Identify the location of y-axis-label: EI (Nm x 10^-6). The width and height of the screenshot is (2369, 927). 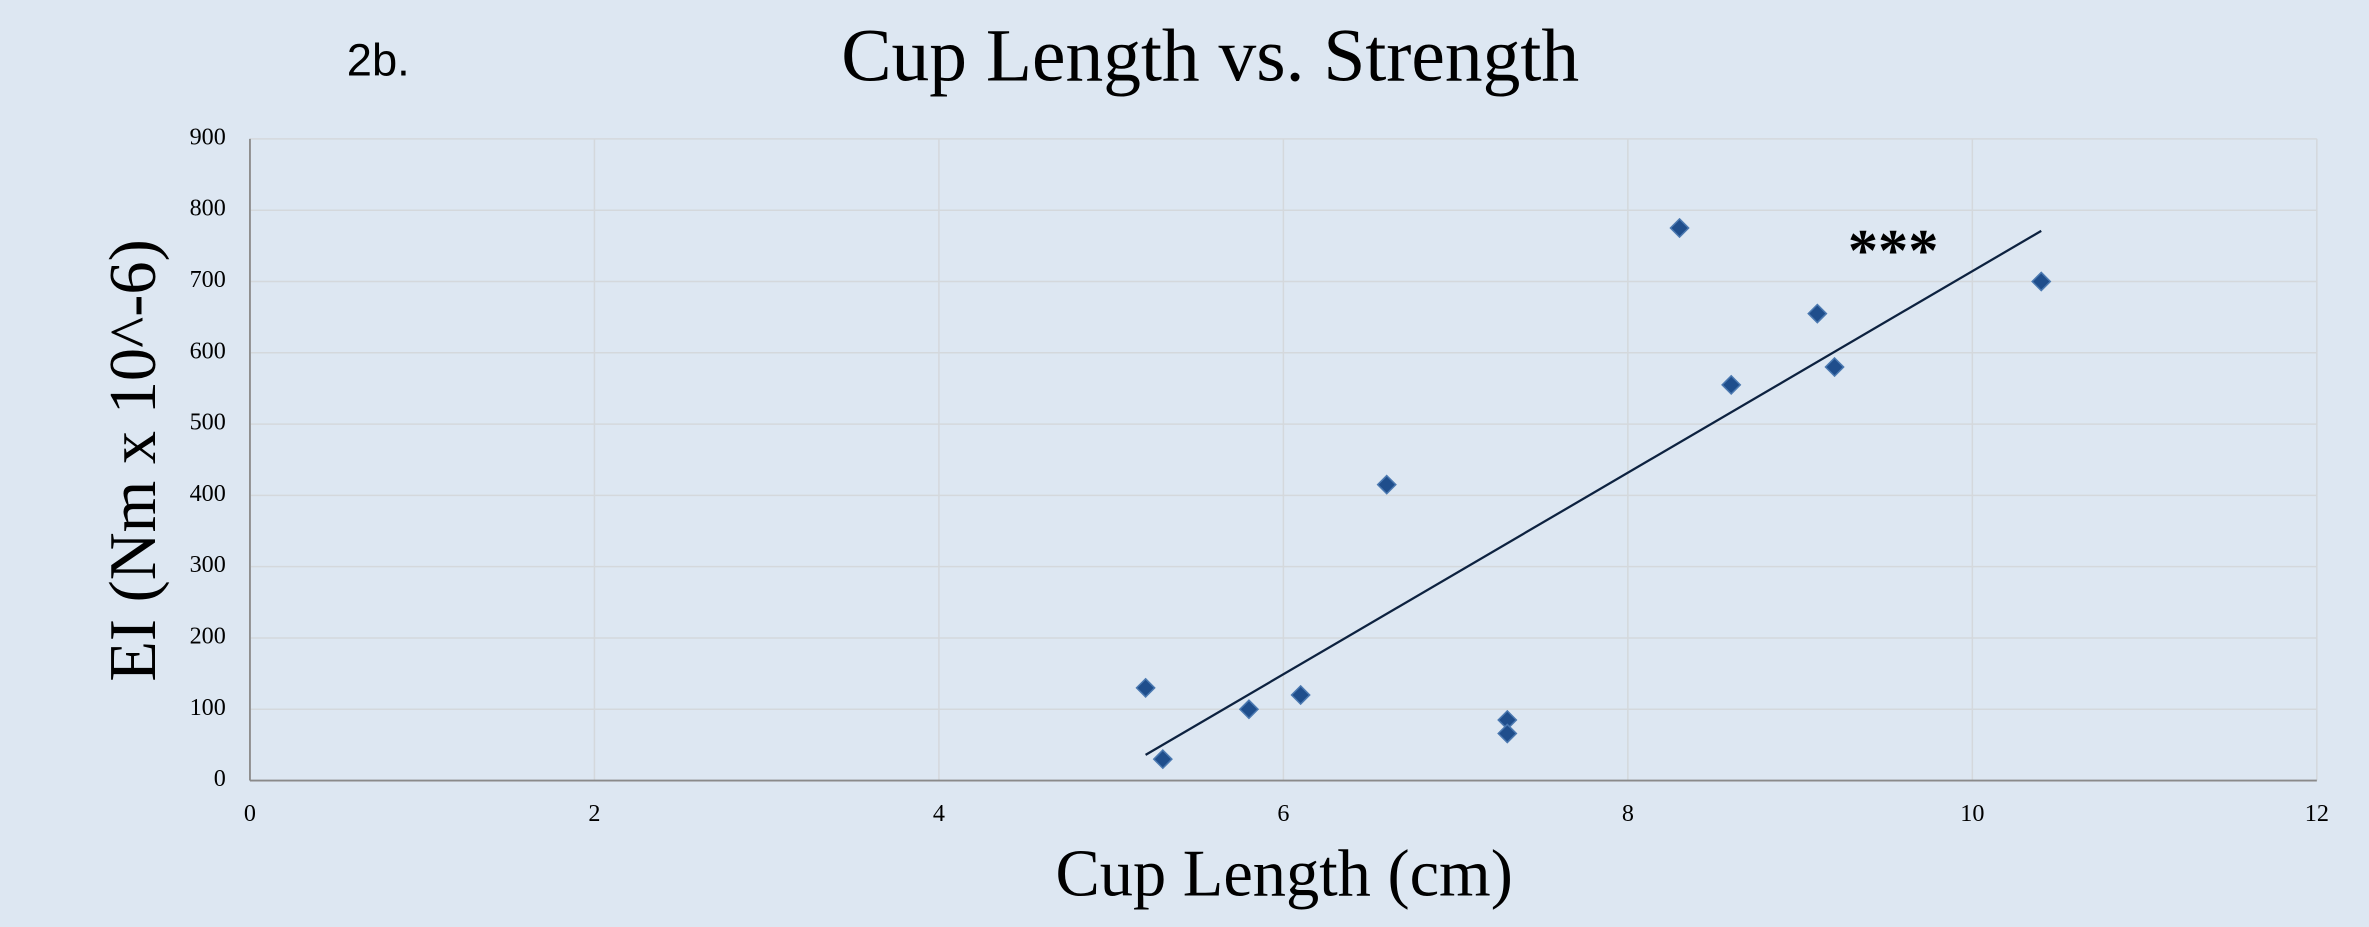
(133, 460).